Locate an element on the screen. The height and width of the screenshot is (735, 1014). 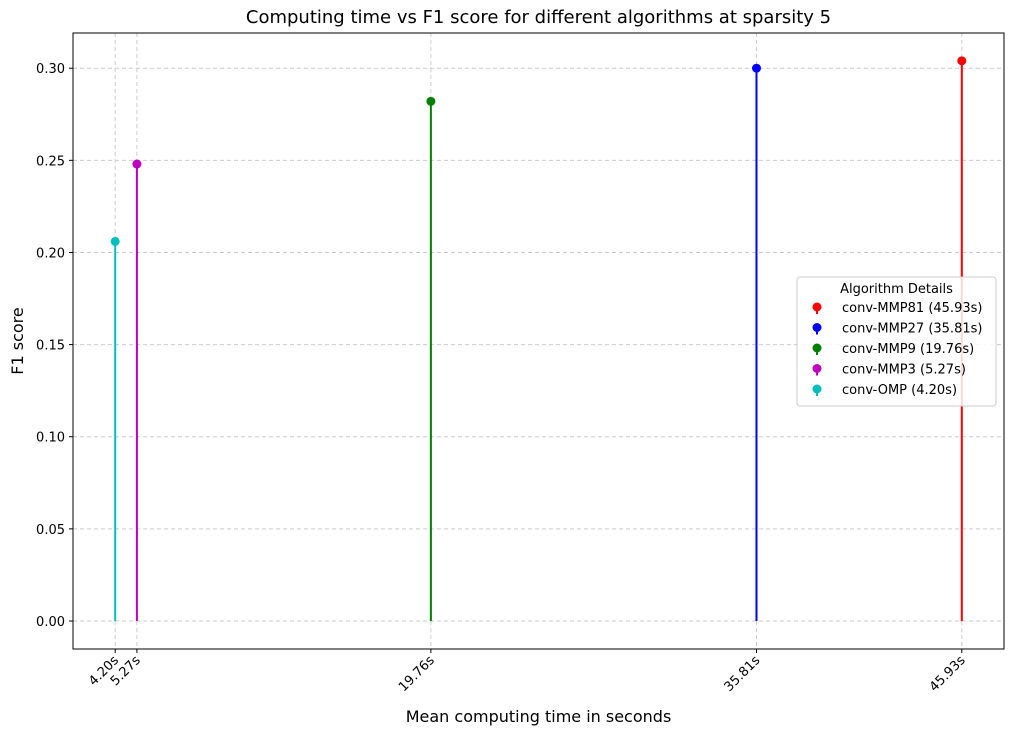
legend-label: conv-OMP (4.20s) is located at coordinates (899, 390).